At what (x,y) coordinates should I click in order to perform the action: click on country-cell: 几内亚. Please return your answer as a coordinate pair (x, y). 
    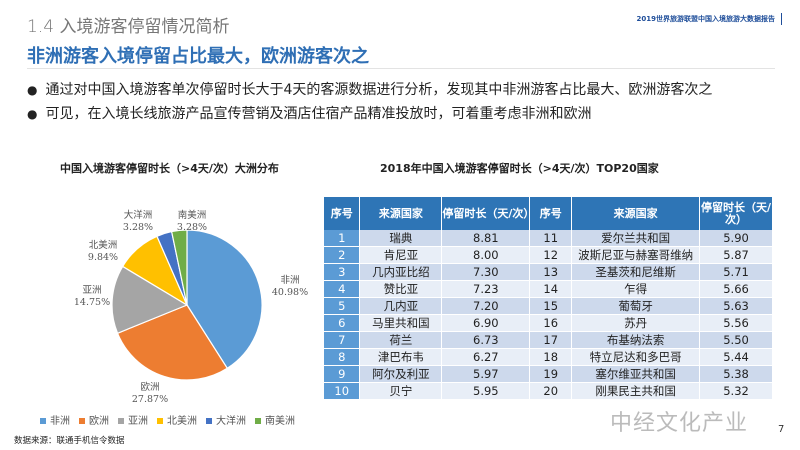
    Looking at the image, I should click on (401, 306).